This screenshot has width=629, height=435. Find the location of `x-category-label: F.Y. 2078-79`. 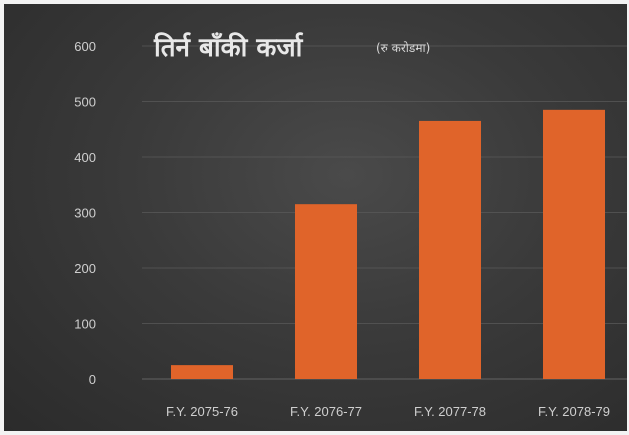

x-category-label: F.Y. 2078-79 is located at coordinates (574, 411).